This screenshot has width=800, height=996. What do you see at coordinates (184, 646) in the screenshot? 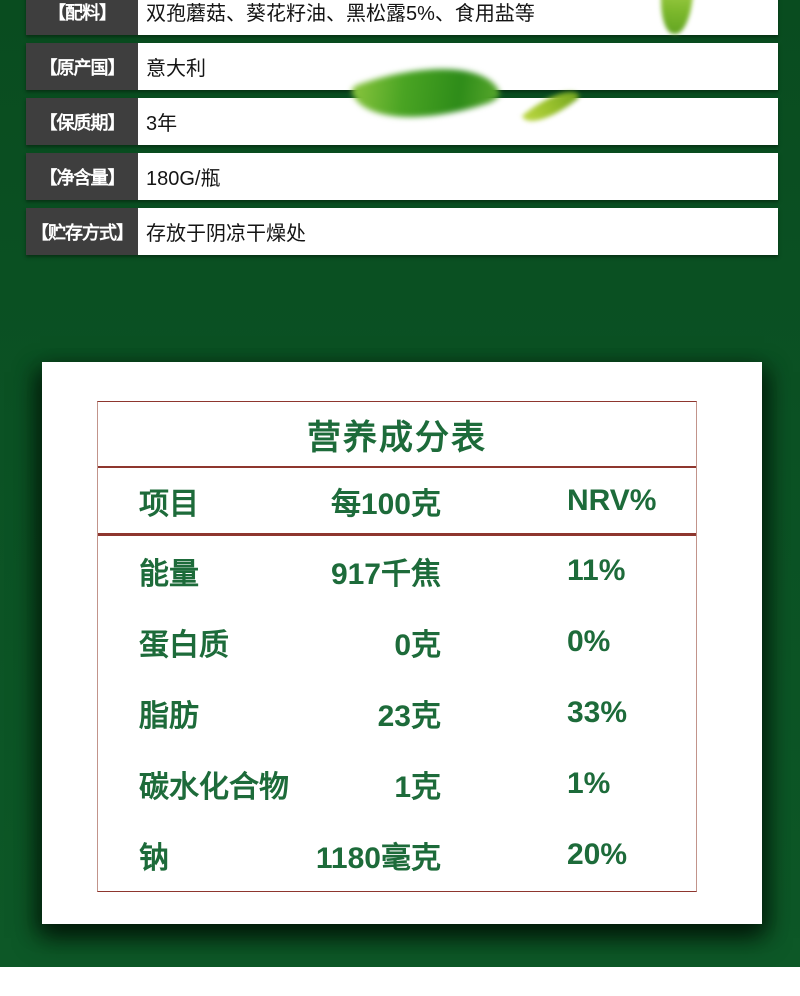
I see `cell-item: 蛋白质` at bounding box center [184, 646].